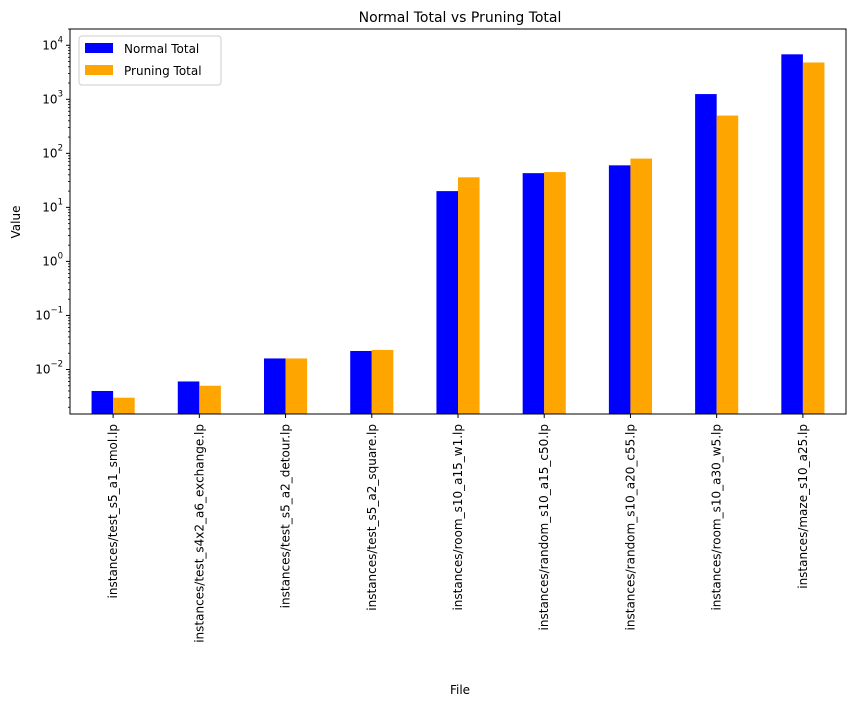 Image resolution: width=857 pixels, height=707 pixels. Describe the element at coordinates (49, 367) in the screenshot. I see `y-tick-label-0: 10⁻²` at that location.